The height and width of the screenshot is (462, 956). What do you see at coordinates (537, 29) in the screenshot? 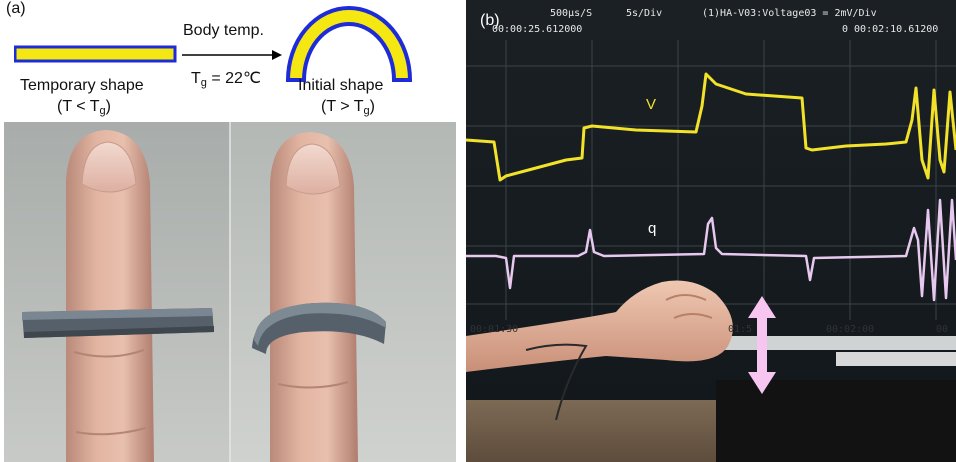
I see `osc-time-left: 00:00:25.612000` at bounding box center [537, 29].